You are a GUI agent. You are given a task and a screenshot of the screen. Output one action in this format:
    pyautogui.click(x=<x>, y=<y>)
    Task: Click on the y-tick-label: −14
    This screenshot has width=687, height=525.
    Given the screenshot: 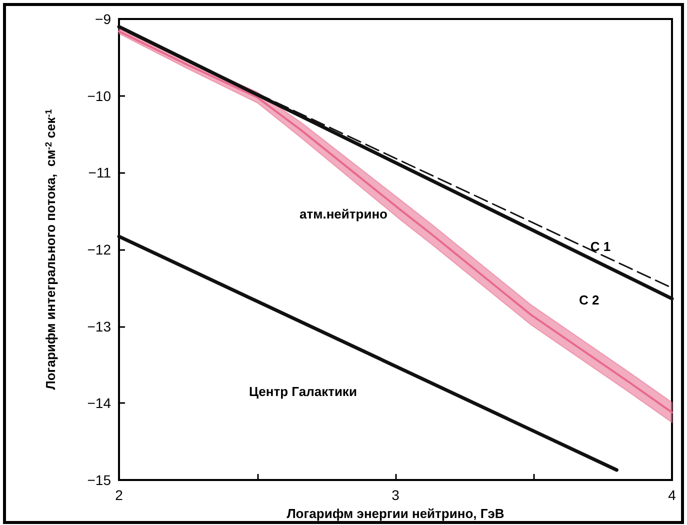 What is the action you would take?
    pyautogui.click(x=99, y=403)
    